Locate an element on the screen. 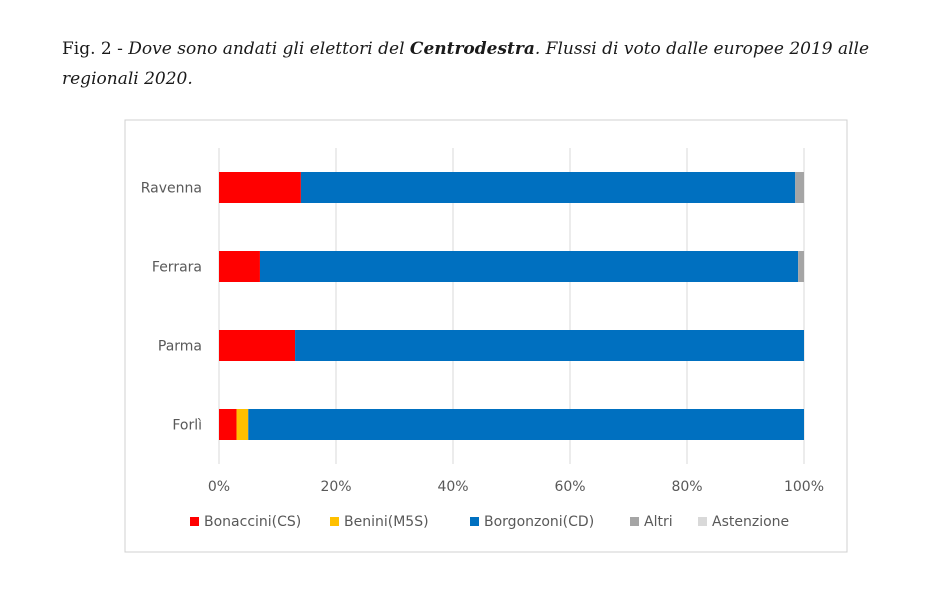 The height and width of the screenshot is (600, 940). legend-label: Benini(M5S) is located at coordinates (386, 522).